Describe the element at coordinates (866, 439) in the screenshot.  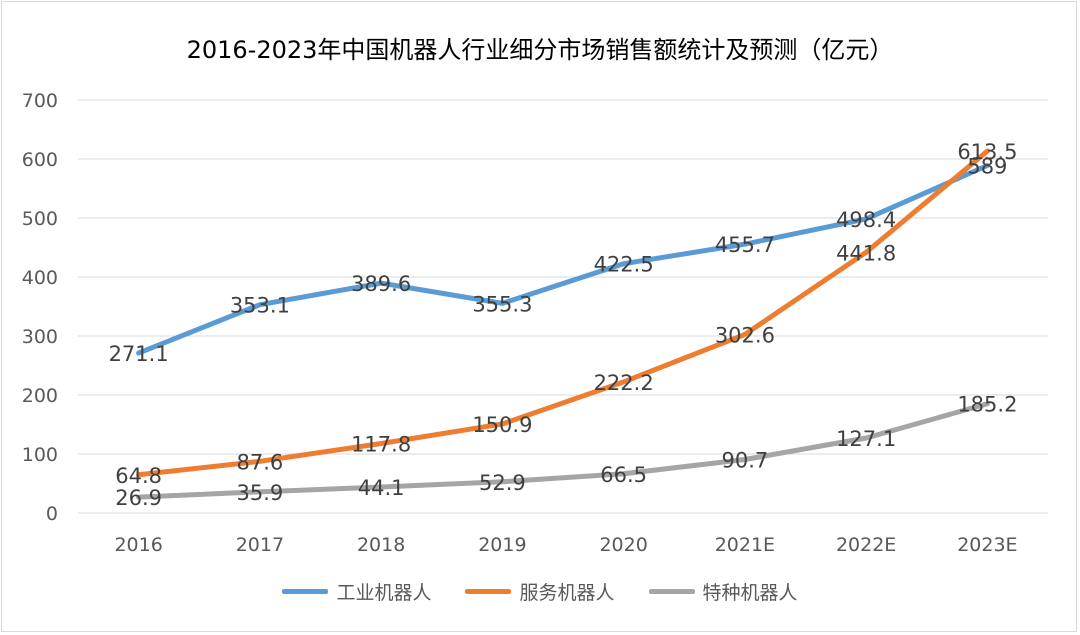
I see `data-label: 127.1` at that location.